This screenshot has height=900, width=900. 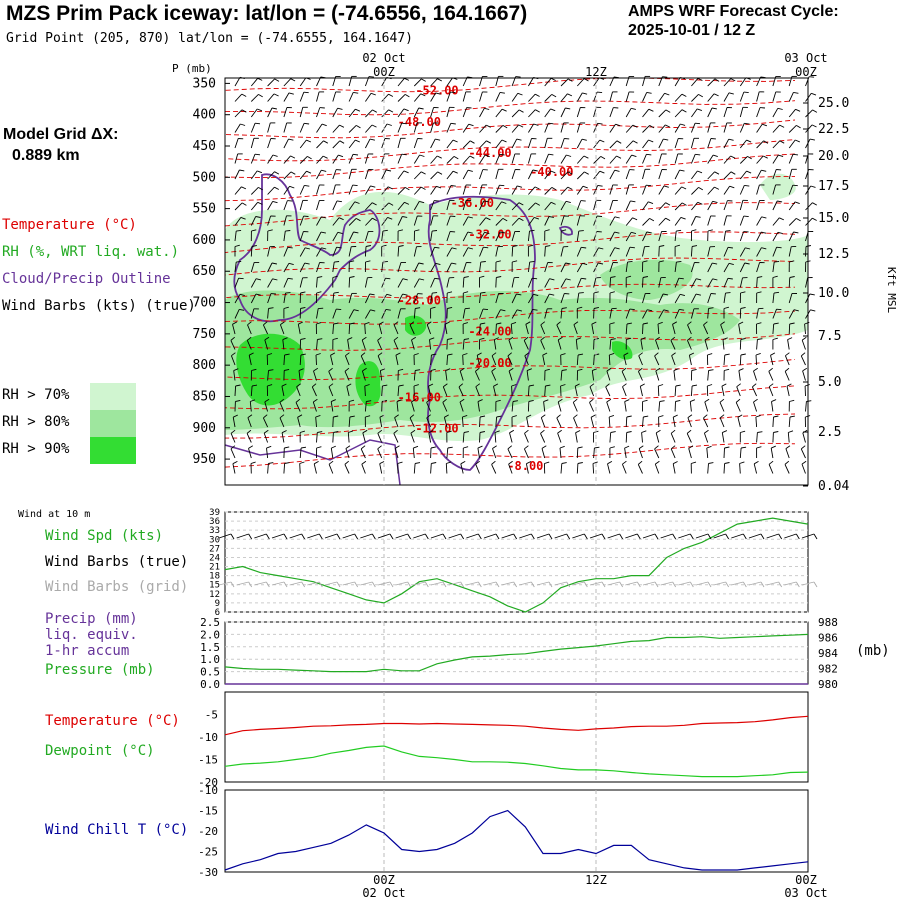 I want to click on precip-tick-label: 2.0, so click(x=210, y=634).